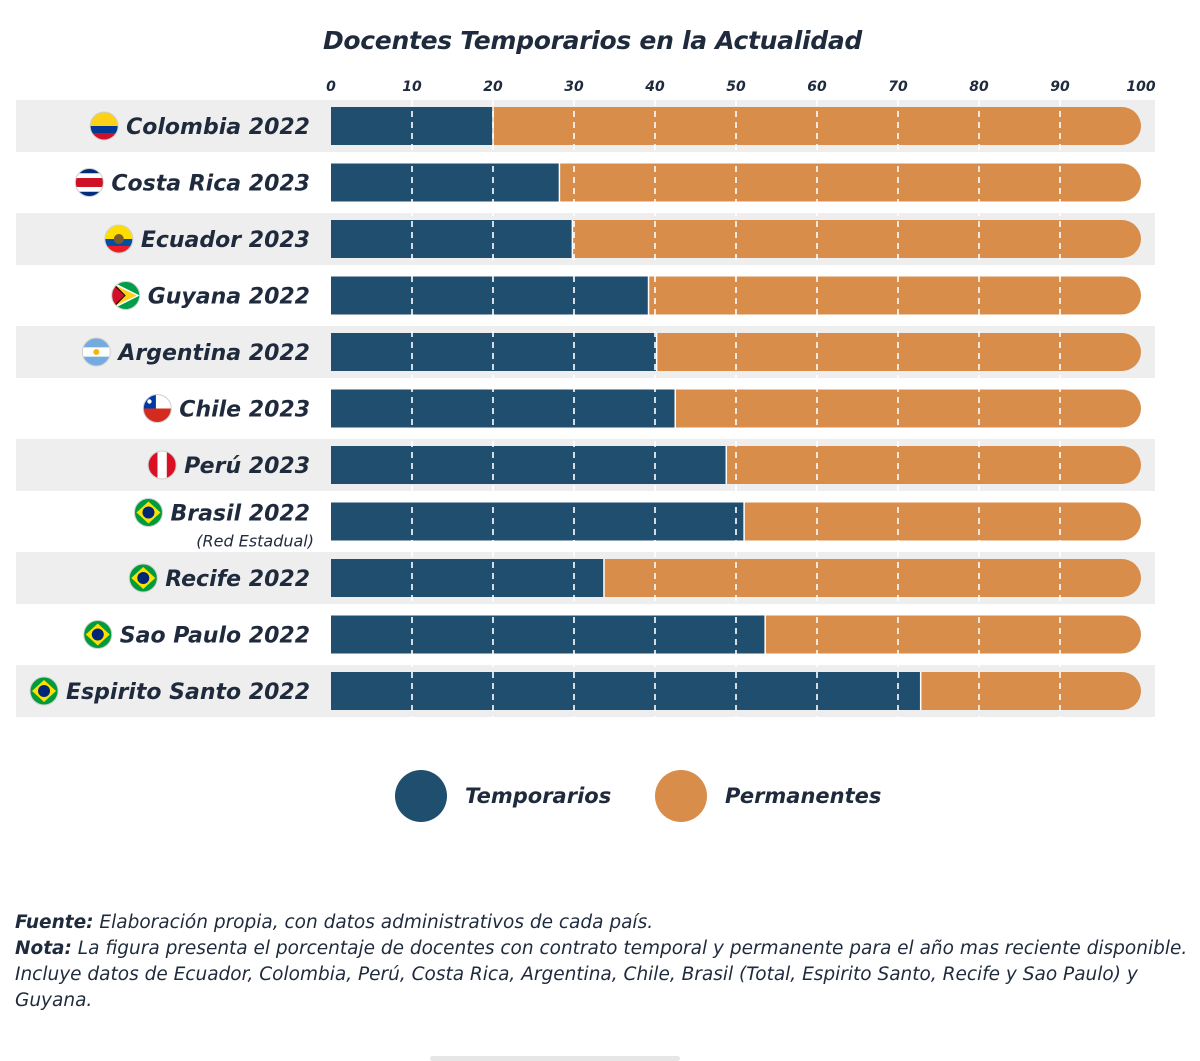  What do you see at coordinates (103, 408) in the screenshot?
I see `flags` at bounding box center [103, 408].